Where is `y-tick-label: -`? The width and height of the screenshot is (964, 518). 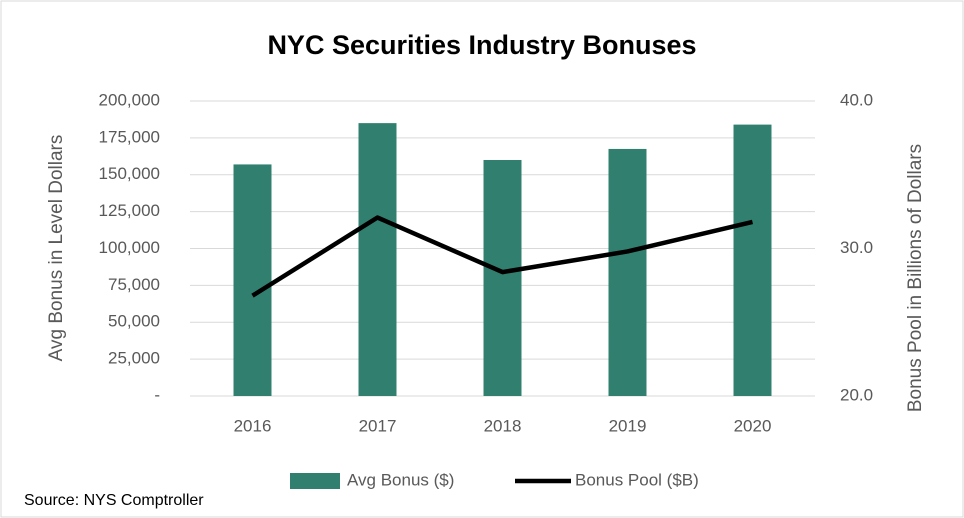
y-tick-label: - is located at coordinates (157, 394).